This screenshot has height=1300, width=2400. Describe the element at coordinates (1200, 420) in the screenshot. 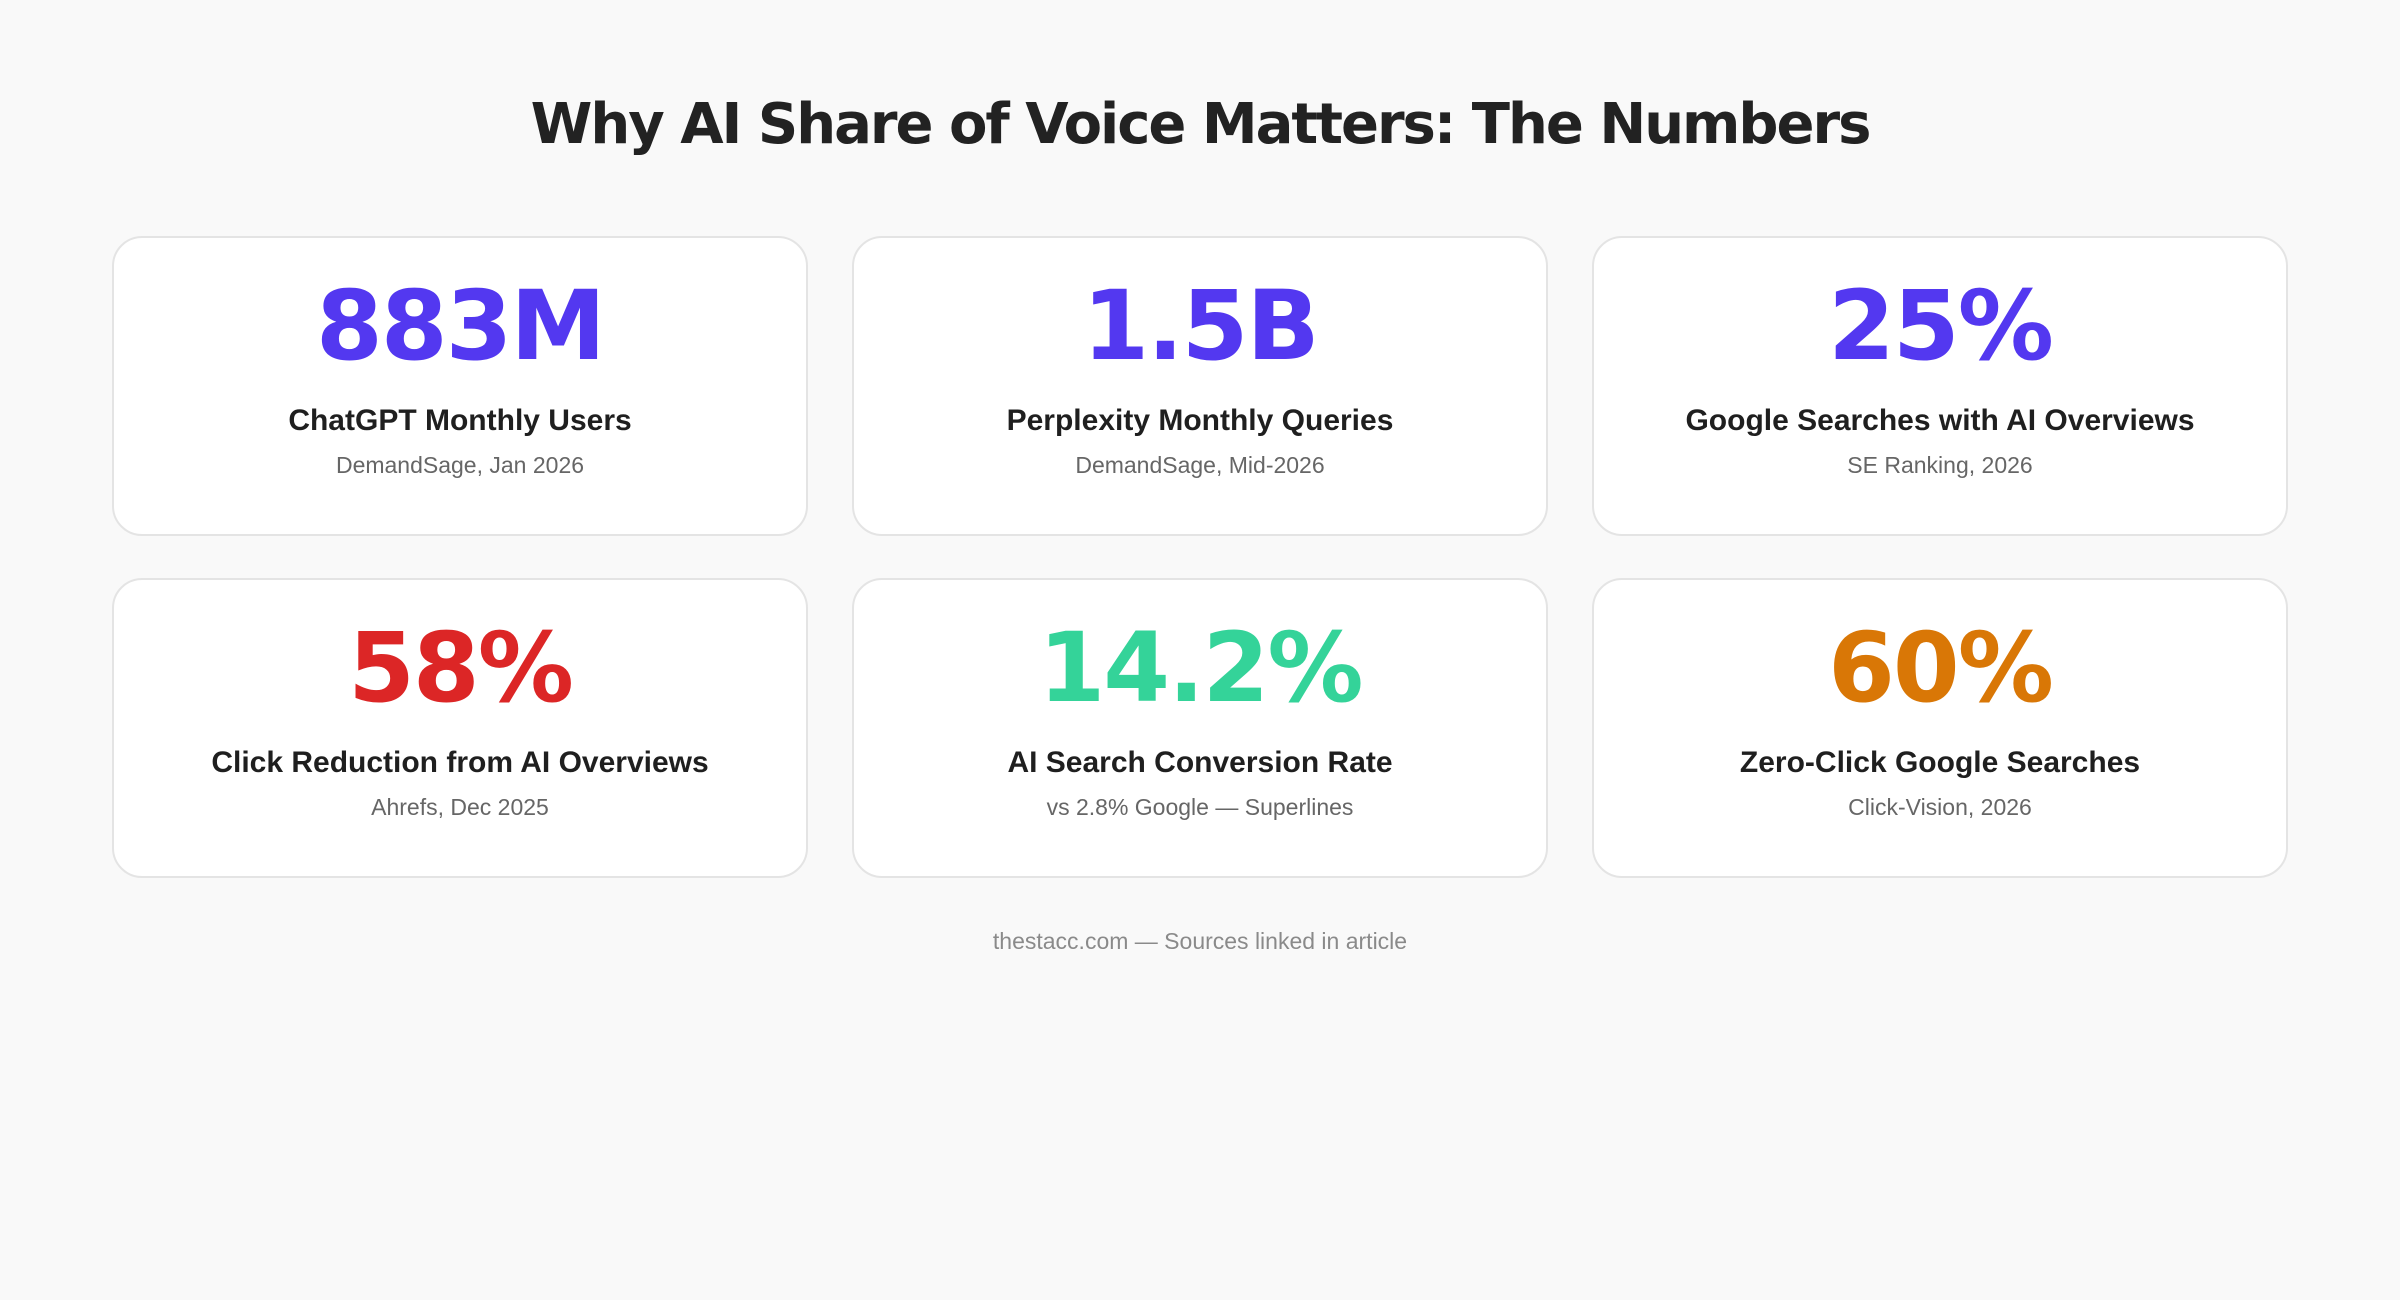

I see `stat-label: Perplexity Monthly Queries` at that location.